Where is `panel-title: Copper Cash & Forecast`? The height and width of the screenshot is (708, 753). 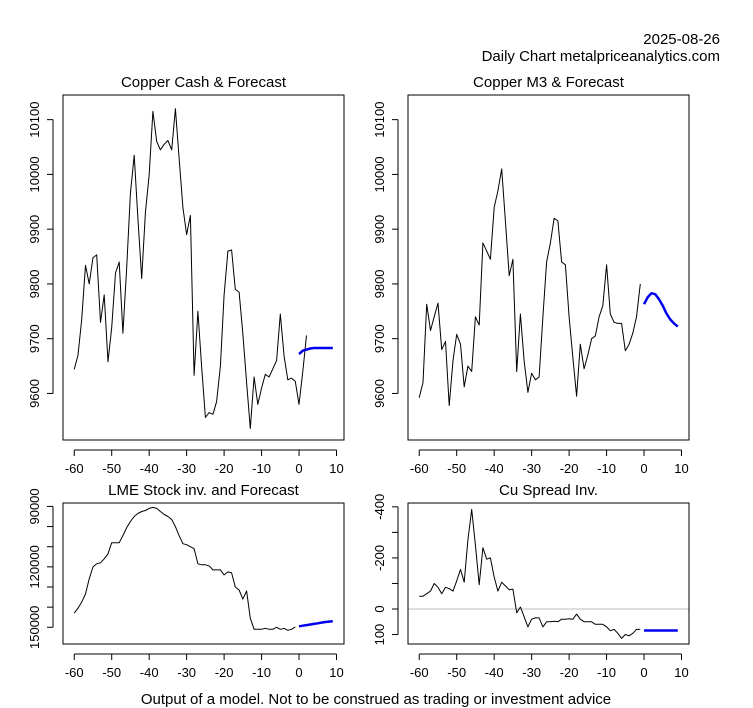
panel-title: Copper Cash & Forecast is located at coordinates (204, 82).